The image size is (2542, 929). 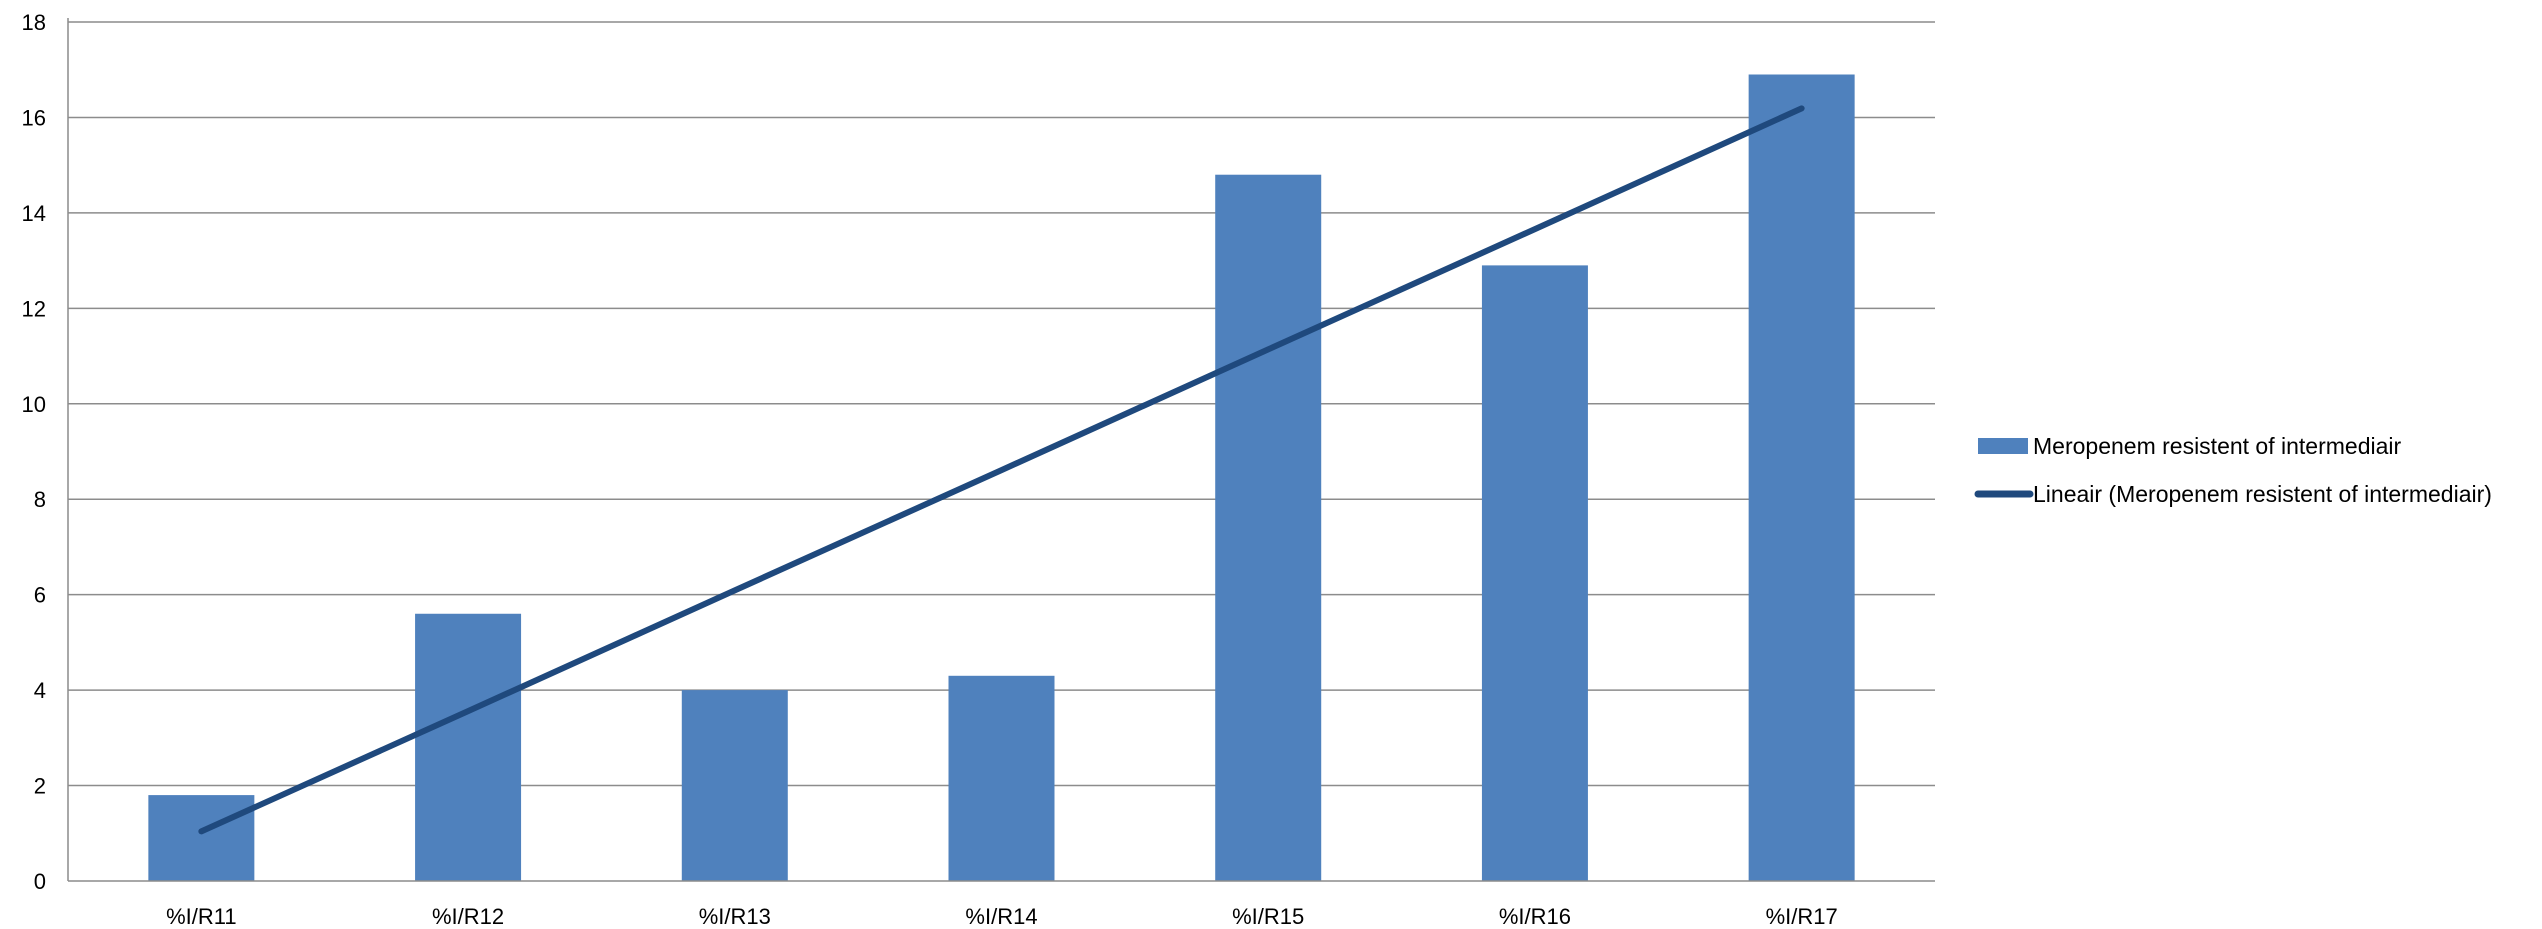 I want to click on x-tick-label: %I/R17, so click(x=1802, y=916).